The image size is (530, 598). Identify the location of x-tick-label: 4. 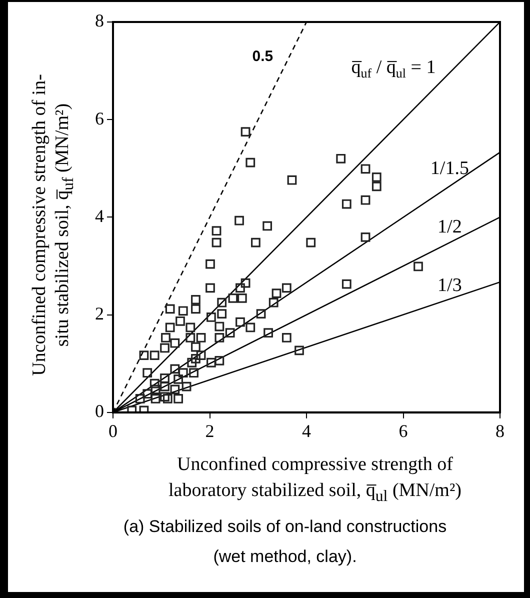
(306, 430).